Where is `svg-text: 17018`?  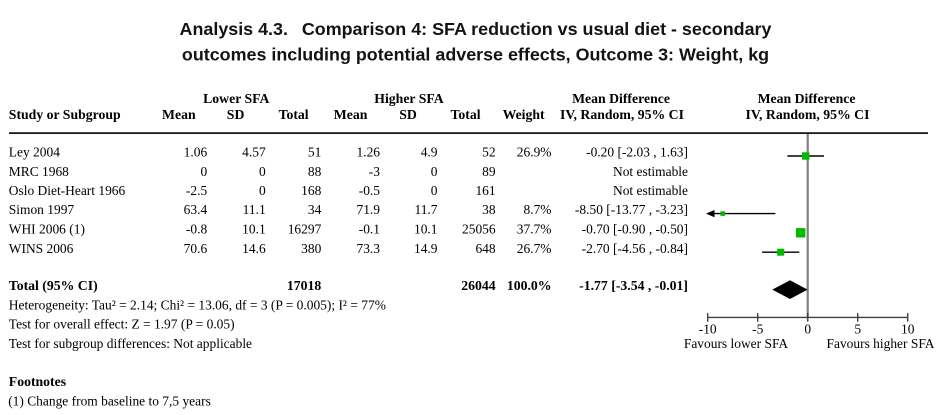 svg-text: 17018 is located at coordinates (304, 285).